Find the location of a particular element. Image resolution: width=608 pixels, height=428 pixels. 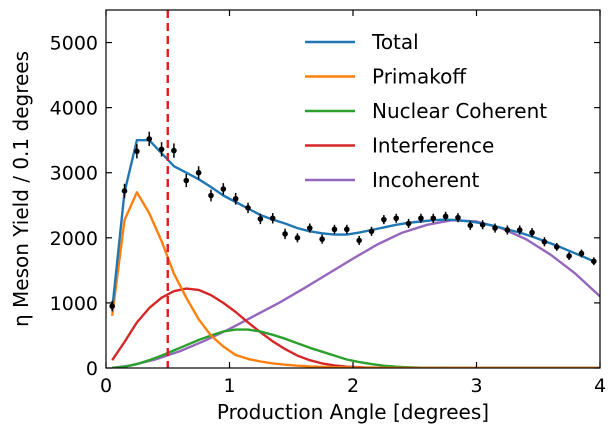

x-tick-label: 4 is located at coordinates (600, 386).